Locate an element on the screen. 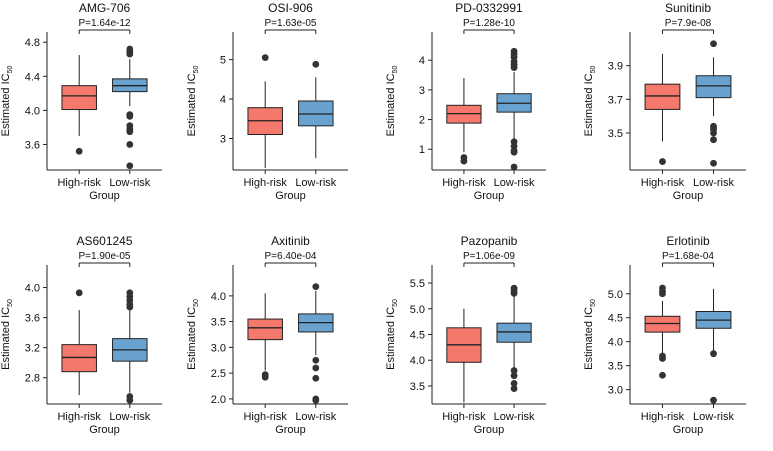  chart-title: Axitinib is located at coordinates (290, 241).